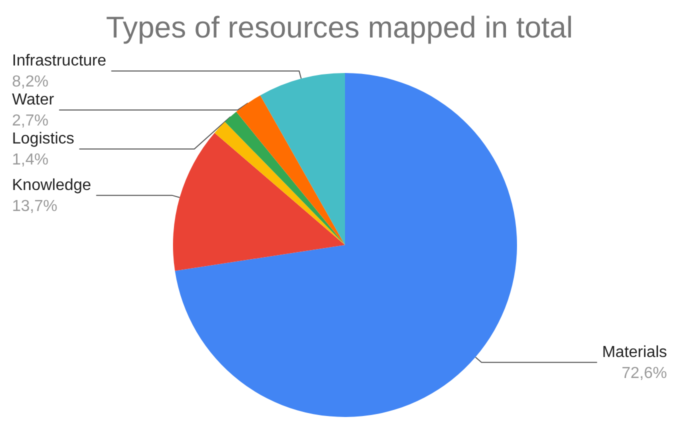 The height and width of the screenshot is (428, 679). I want to click on chart-title: Types of resources mapped in total, so click(339, 28).